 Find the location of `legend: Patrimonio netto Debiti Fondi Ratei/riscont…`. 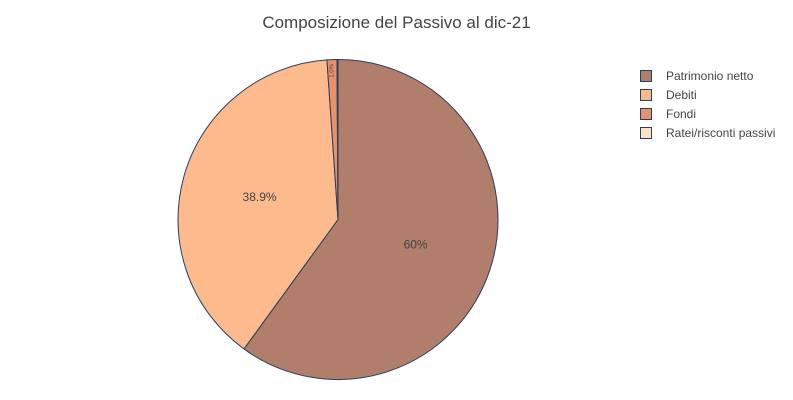

legend: Patrimonio netto Debiti Fondi Ratei/riscont… is located at coordinates (707, 104).